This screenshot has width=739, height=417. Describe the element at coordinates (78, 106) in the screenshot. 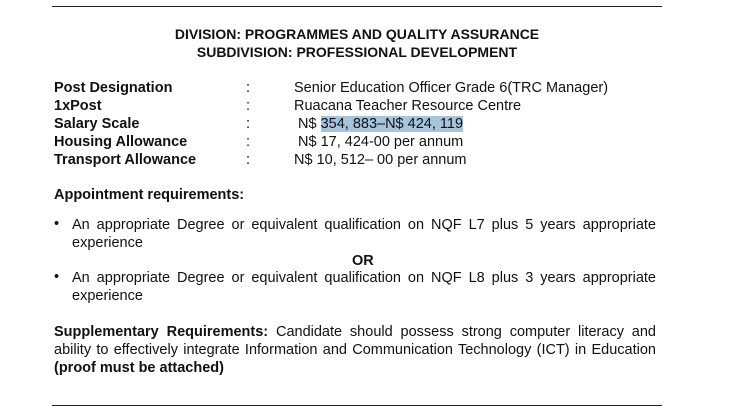

I see `detail-label: 1xPost` at that location.